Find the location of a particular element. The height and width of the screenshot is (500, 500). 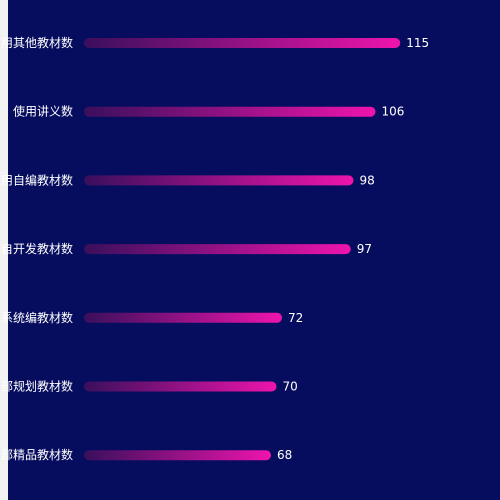

value-label: 115 is located at coordinates (417, 43).